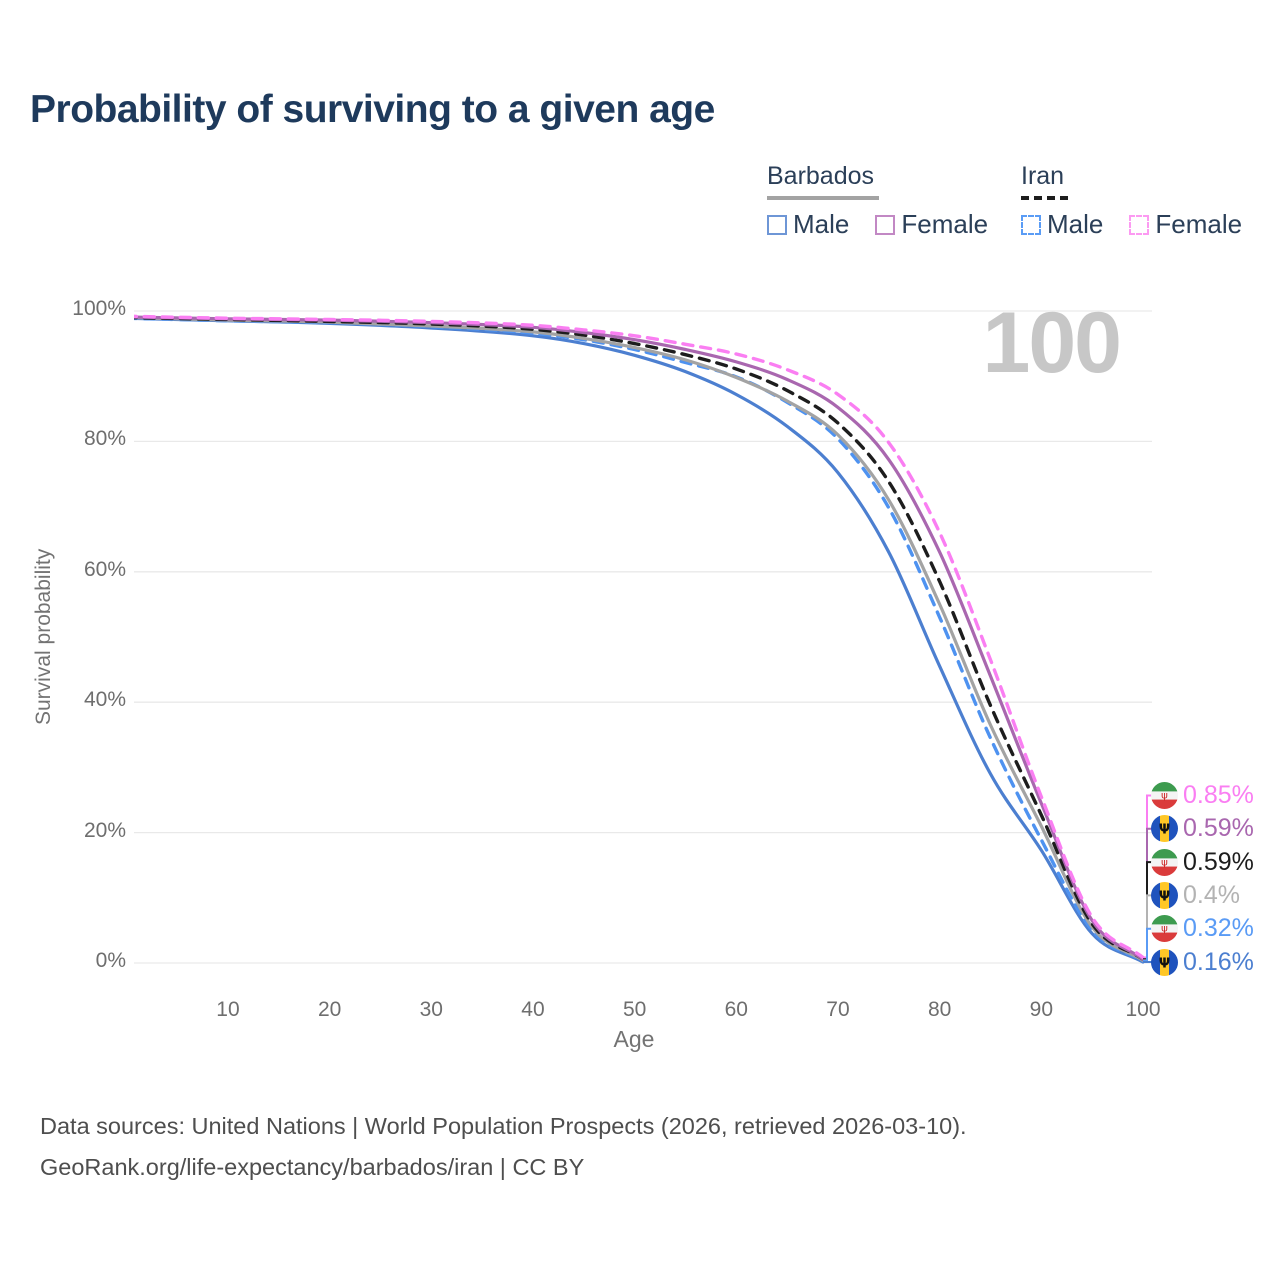 The width and height of the screenshot is (1280, 1280). Describe the element at coordinates (1043, 176) in the screenshot. I see `legend-group-title-iran: Iran` at that location.